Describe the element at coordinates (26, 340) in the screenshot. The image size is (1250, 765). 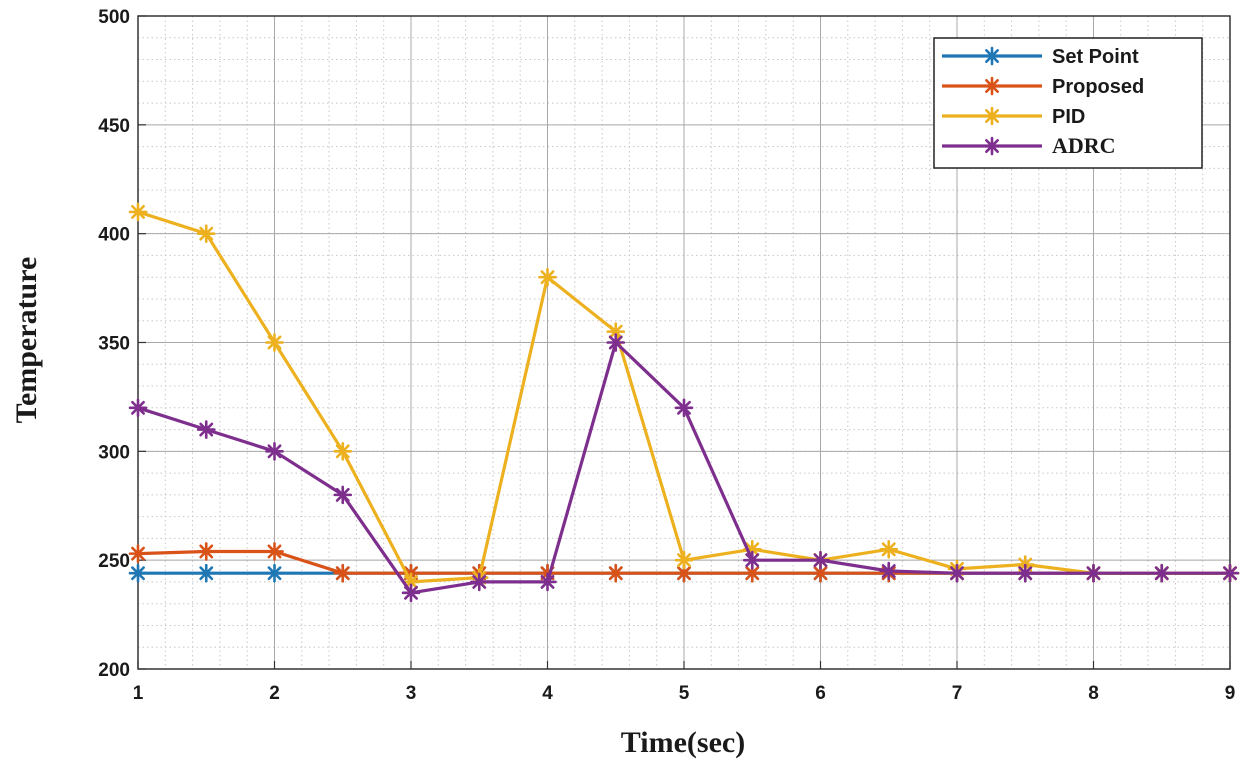
I see `y-axis-title: Temperature` at that location.